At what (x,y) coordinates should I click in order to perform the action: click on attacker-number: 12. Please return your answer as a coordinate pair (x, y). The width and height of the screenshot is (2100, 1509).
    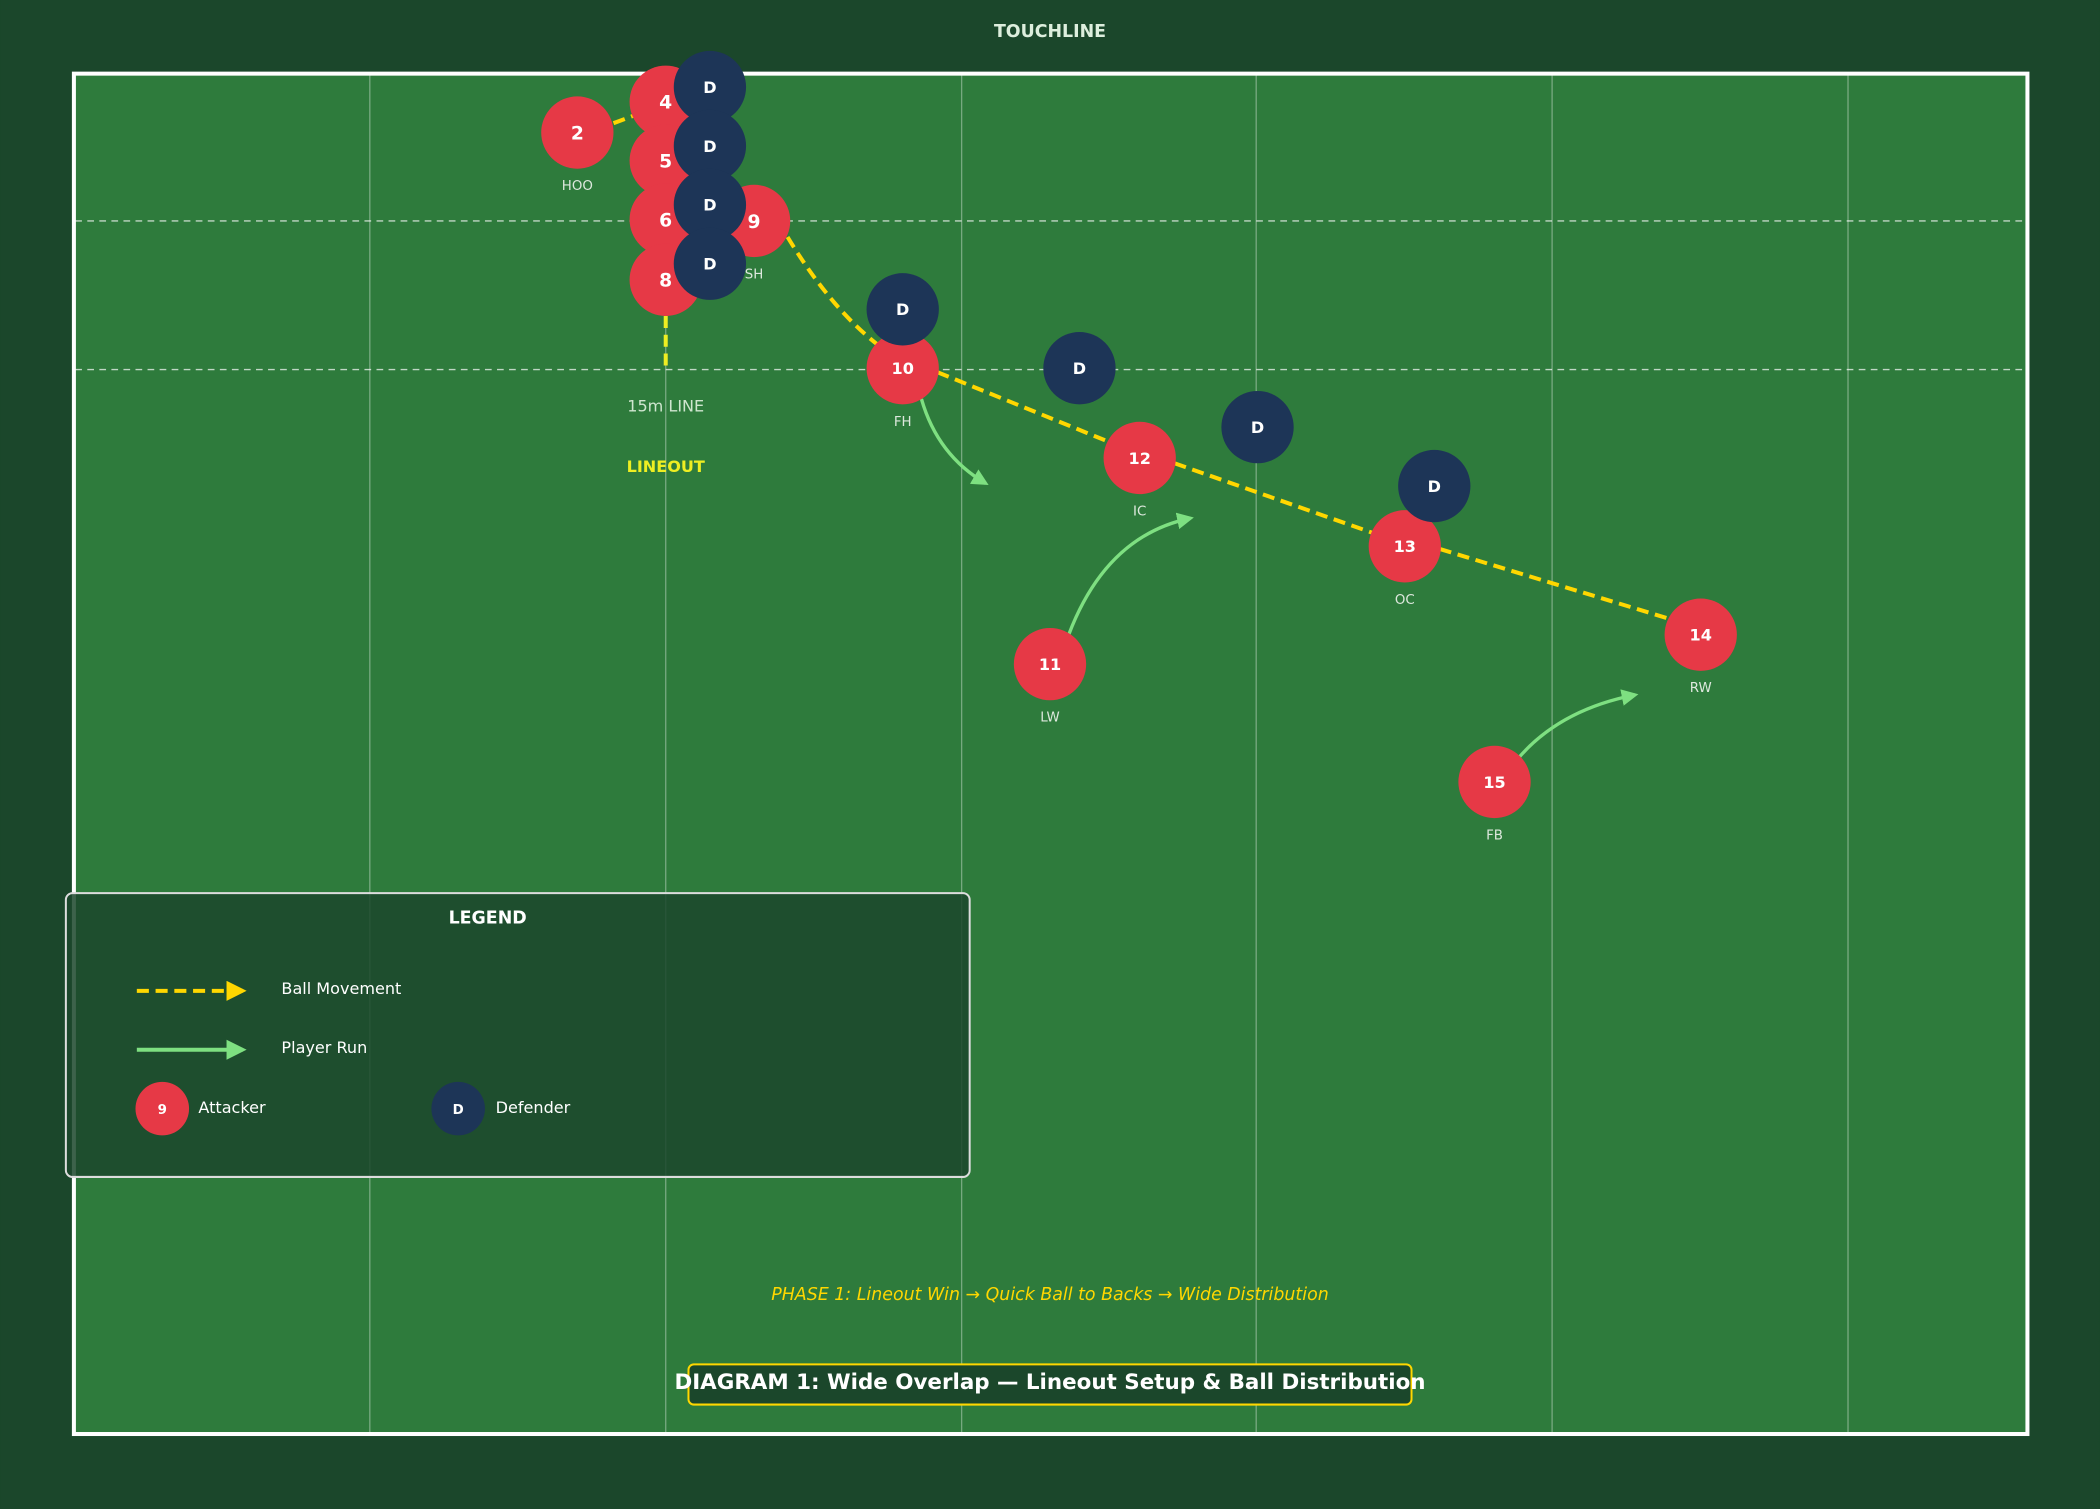
    Looking at the image, I should click on (1140, 458).